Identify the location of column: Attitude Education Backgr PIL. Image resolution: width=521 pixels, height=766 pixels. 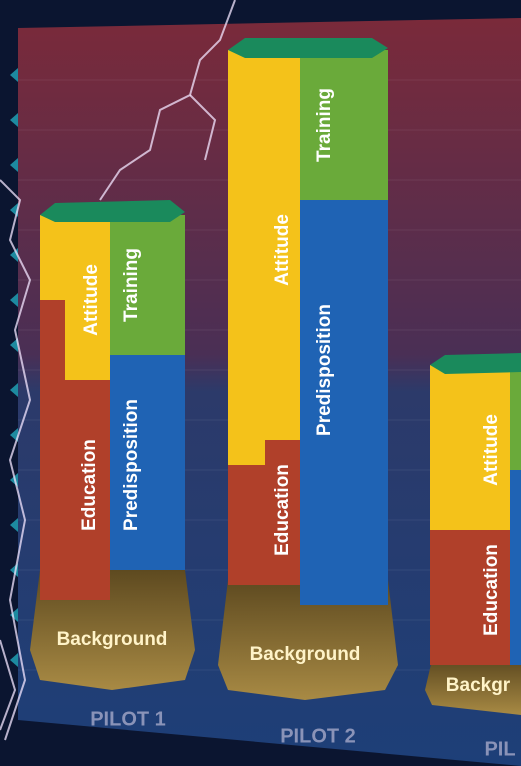
(473, 556).